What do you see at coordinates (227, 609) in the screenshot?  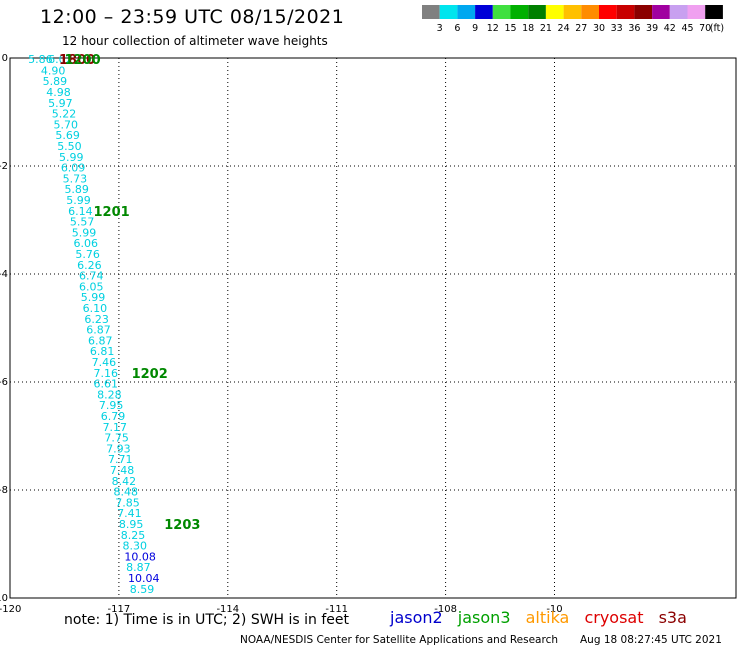 I see `x-tick-label: -114` at bounding box center [227, 609].